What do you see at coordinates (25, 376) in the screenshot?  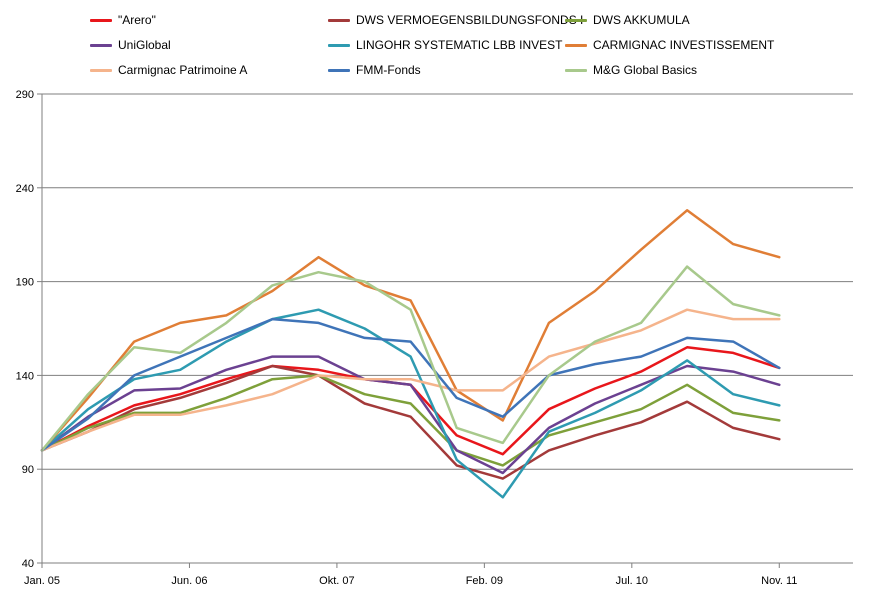 I see `y-tick-label: 140` at bounding box center [25, 376].